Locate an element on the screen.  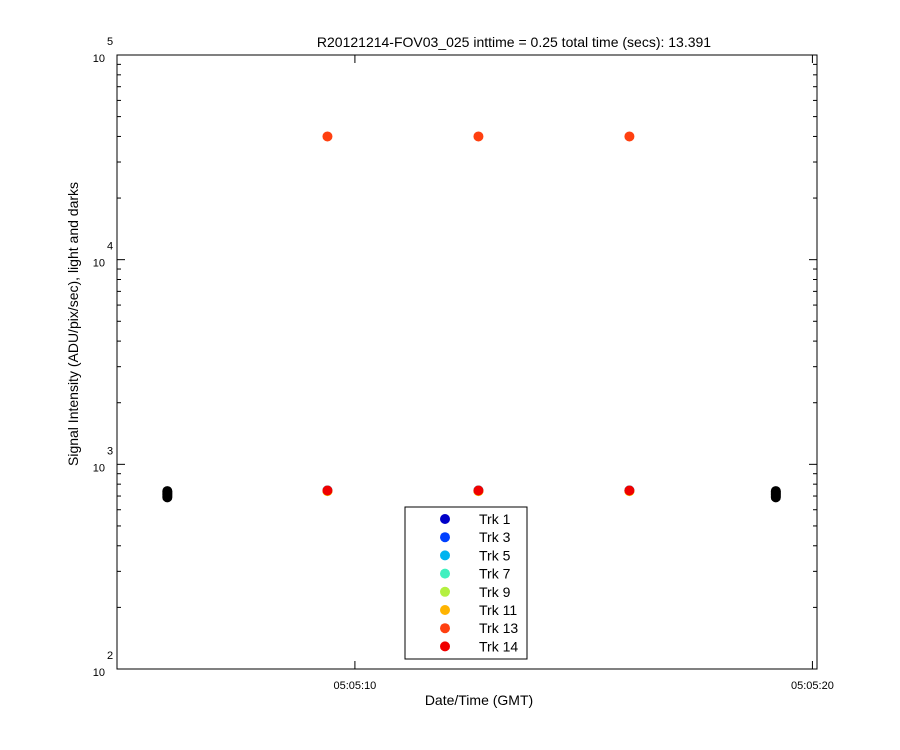
y-tick-exponent: 3 is located at coordinates (110, 451).